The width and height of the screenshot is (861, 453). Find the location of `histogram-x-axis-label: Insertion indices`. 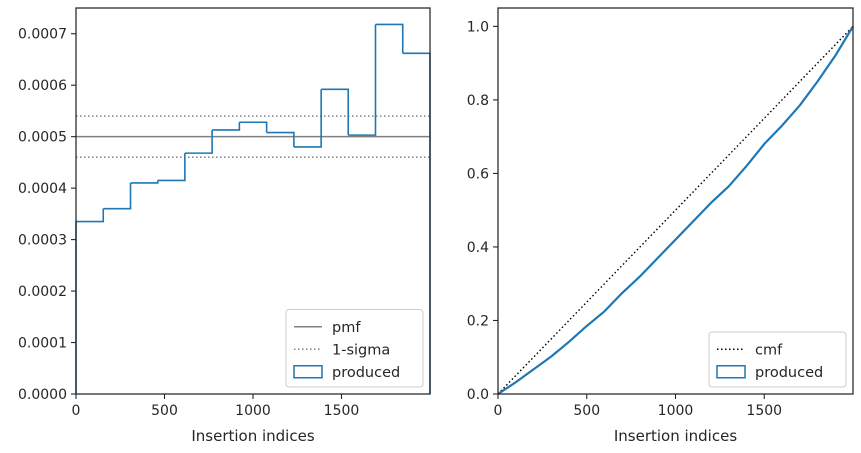

histogram-x-axis-label: Insertion indices is located at coordinates (252, 436).